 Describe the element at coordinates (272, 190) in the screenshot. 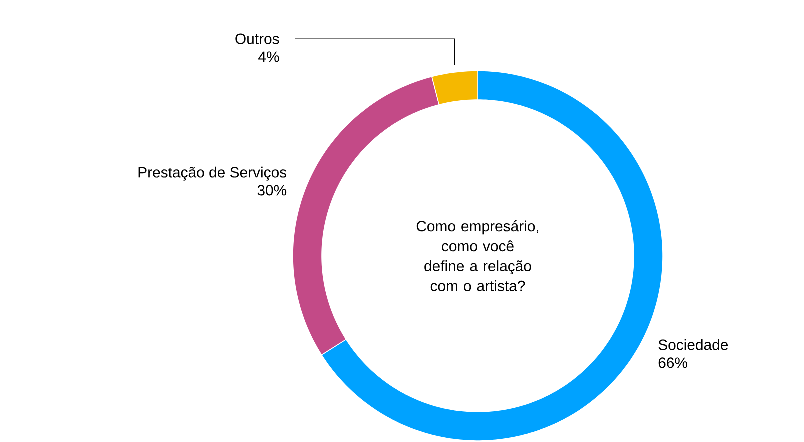

I see `data-label: 30%` at that location.